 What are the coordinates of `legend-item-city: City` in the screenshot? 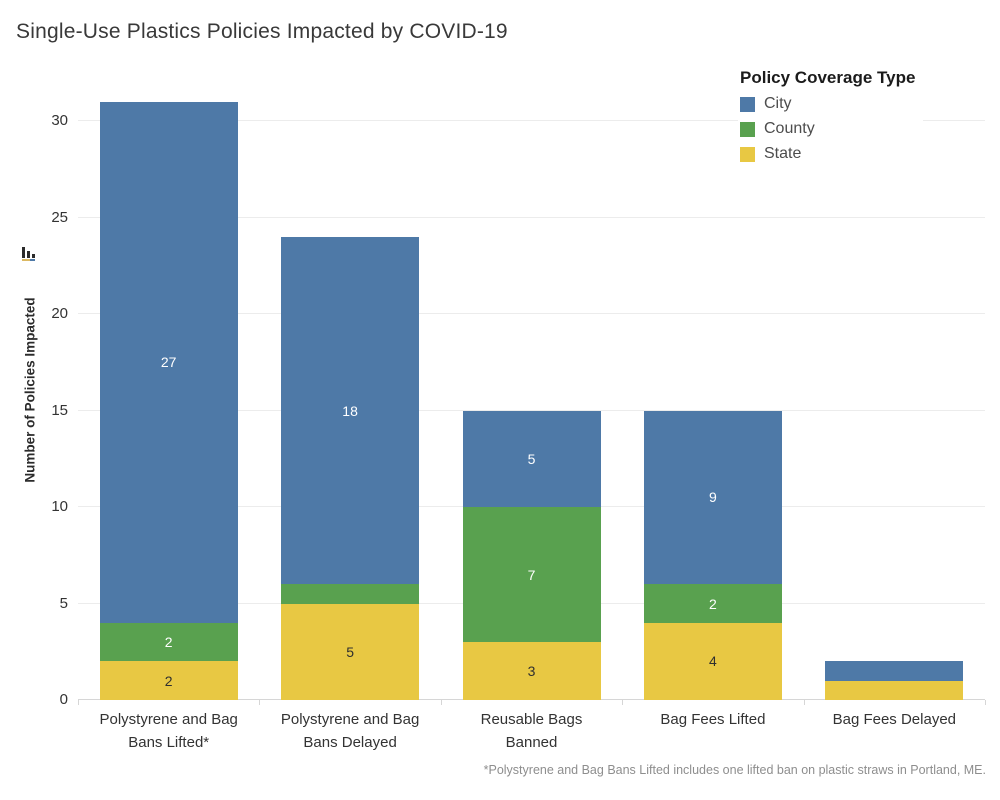 It's located at (827, 104).